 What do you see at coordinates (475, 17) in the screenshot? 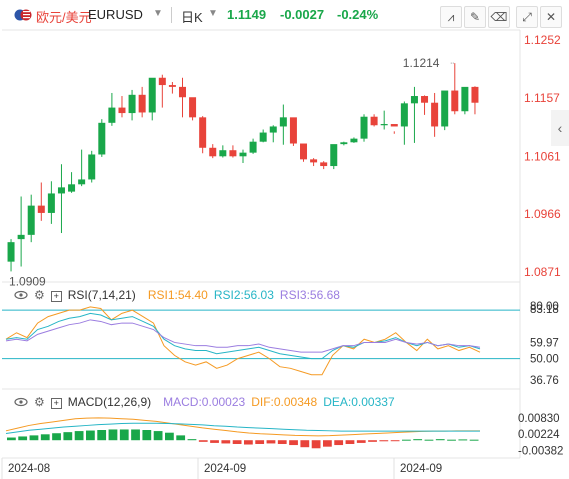
I see `draw-icon: ✎` at bounding box center [475, 17].